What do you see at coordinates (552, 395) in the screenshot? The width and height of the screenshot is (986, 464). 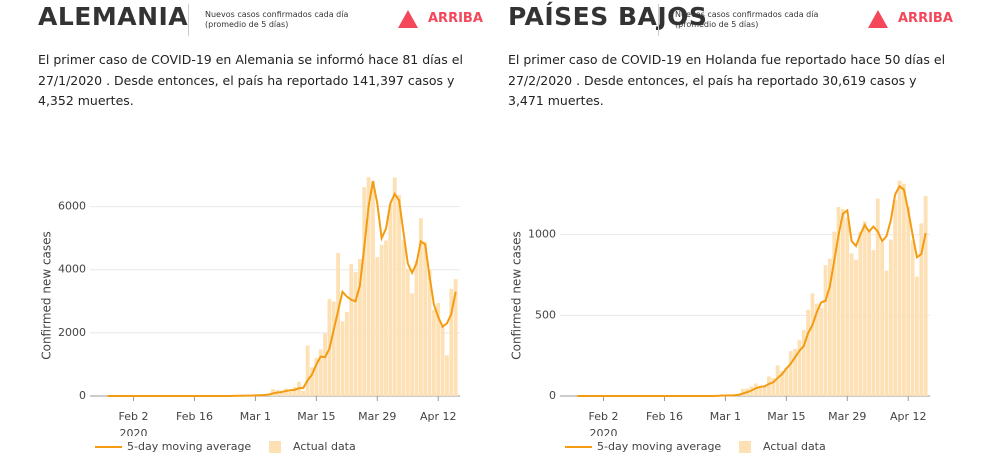 I see `y-tick-label: 0` at bounding box center [552, 395].